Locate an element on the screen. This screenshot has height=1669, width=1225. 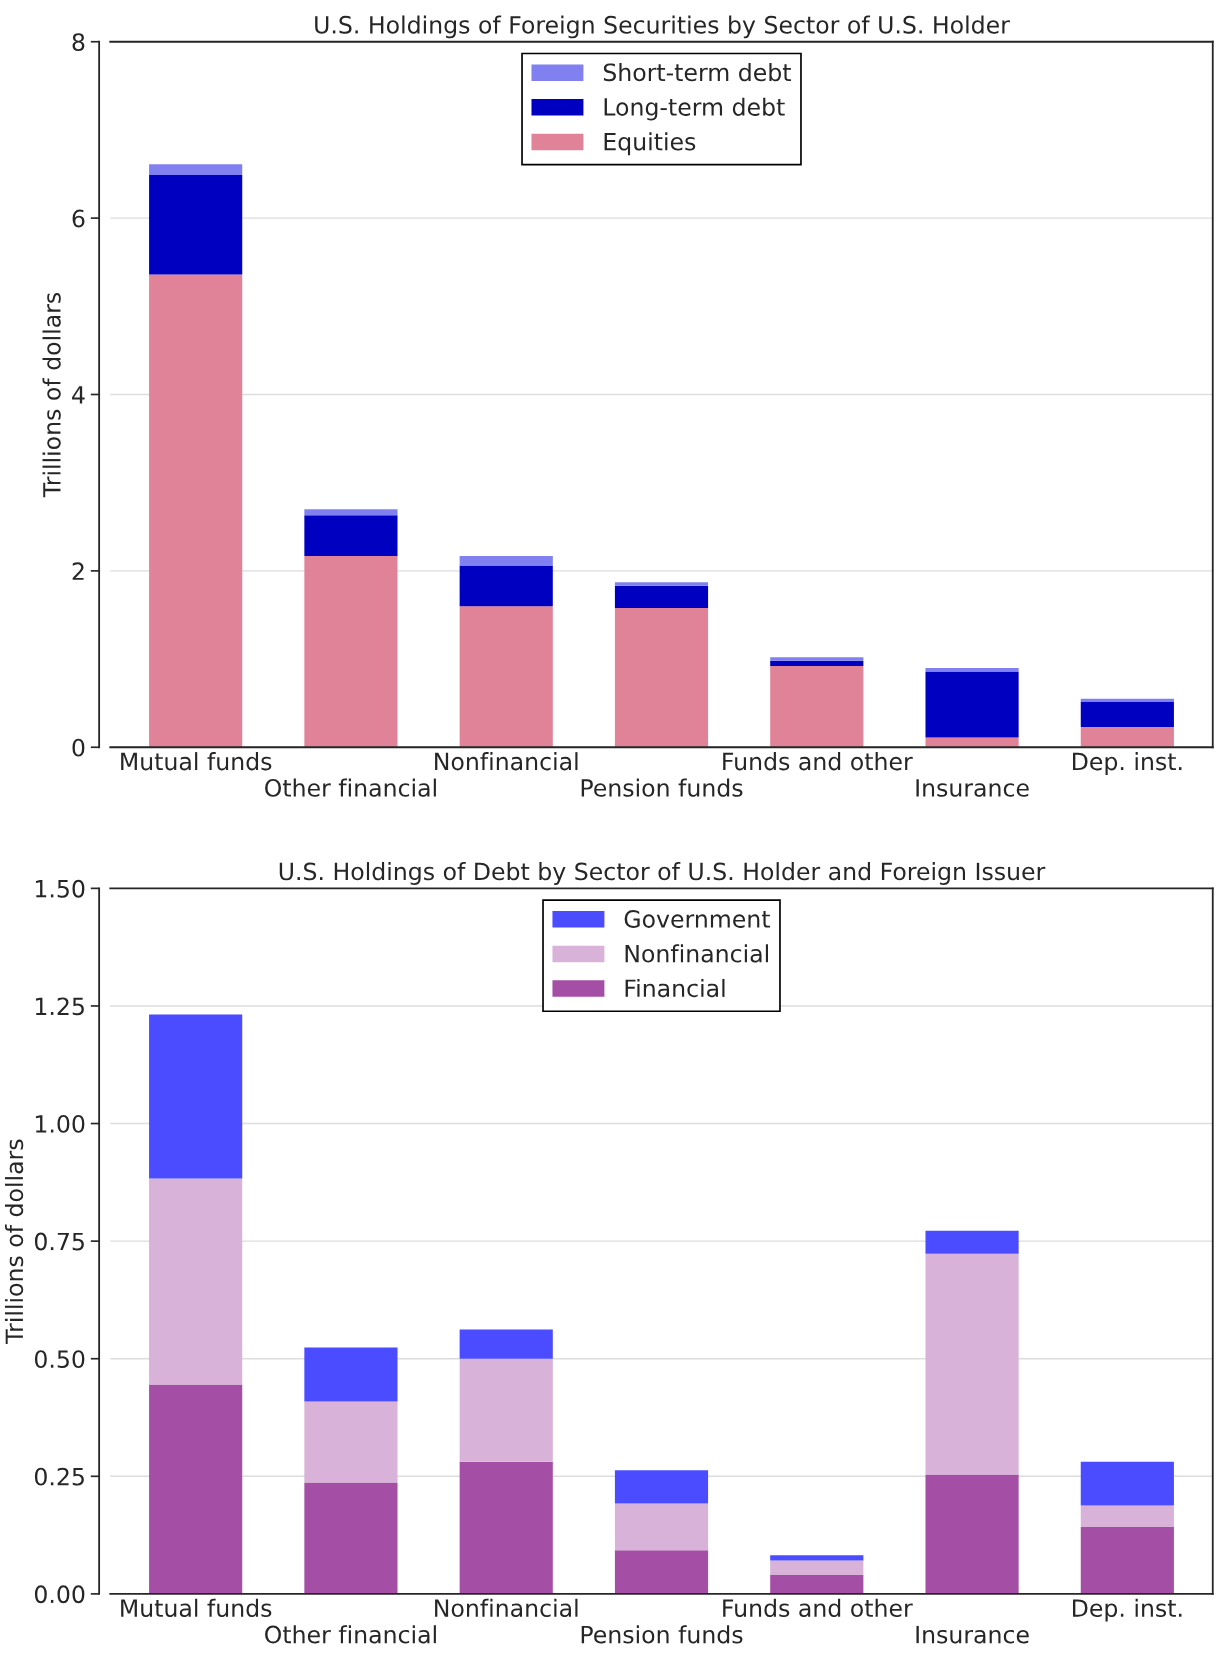
y-tick-label: 6 is located at coordinates (78, 218).